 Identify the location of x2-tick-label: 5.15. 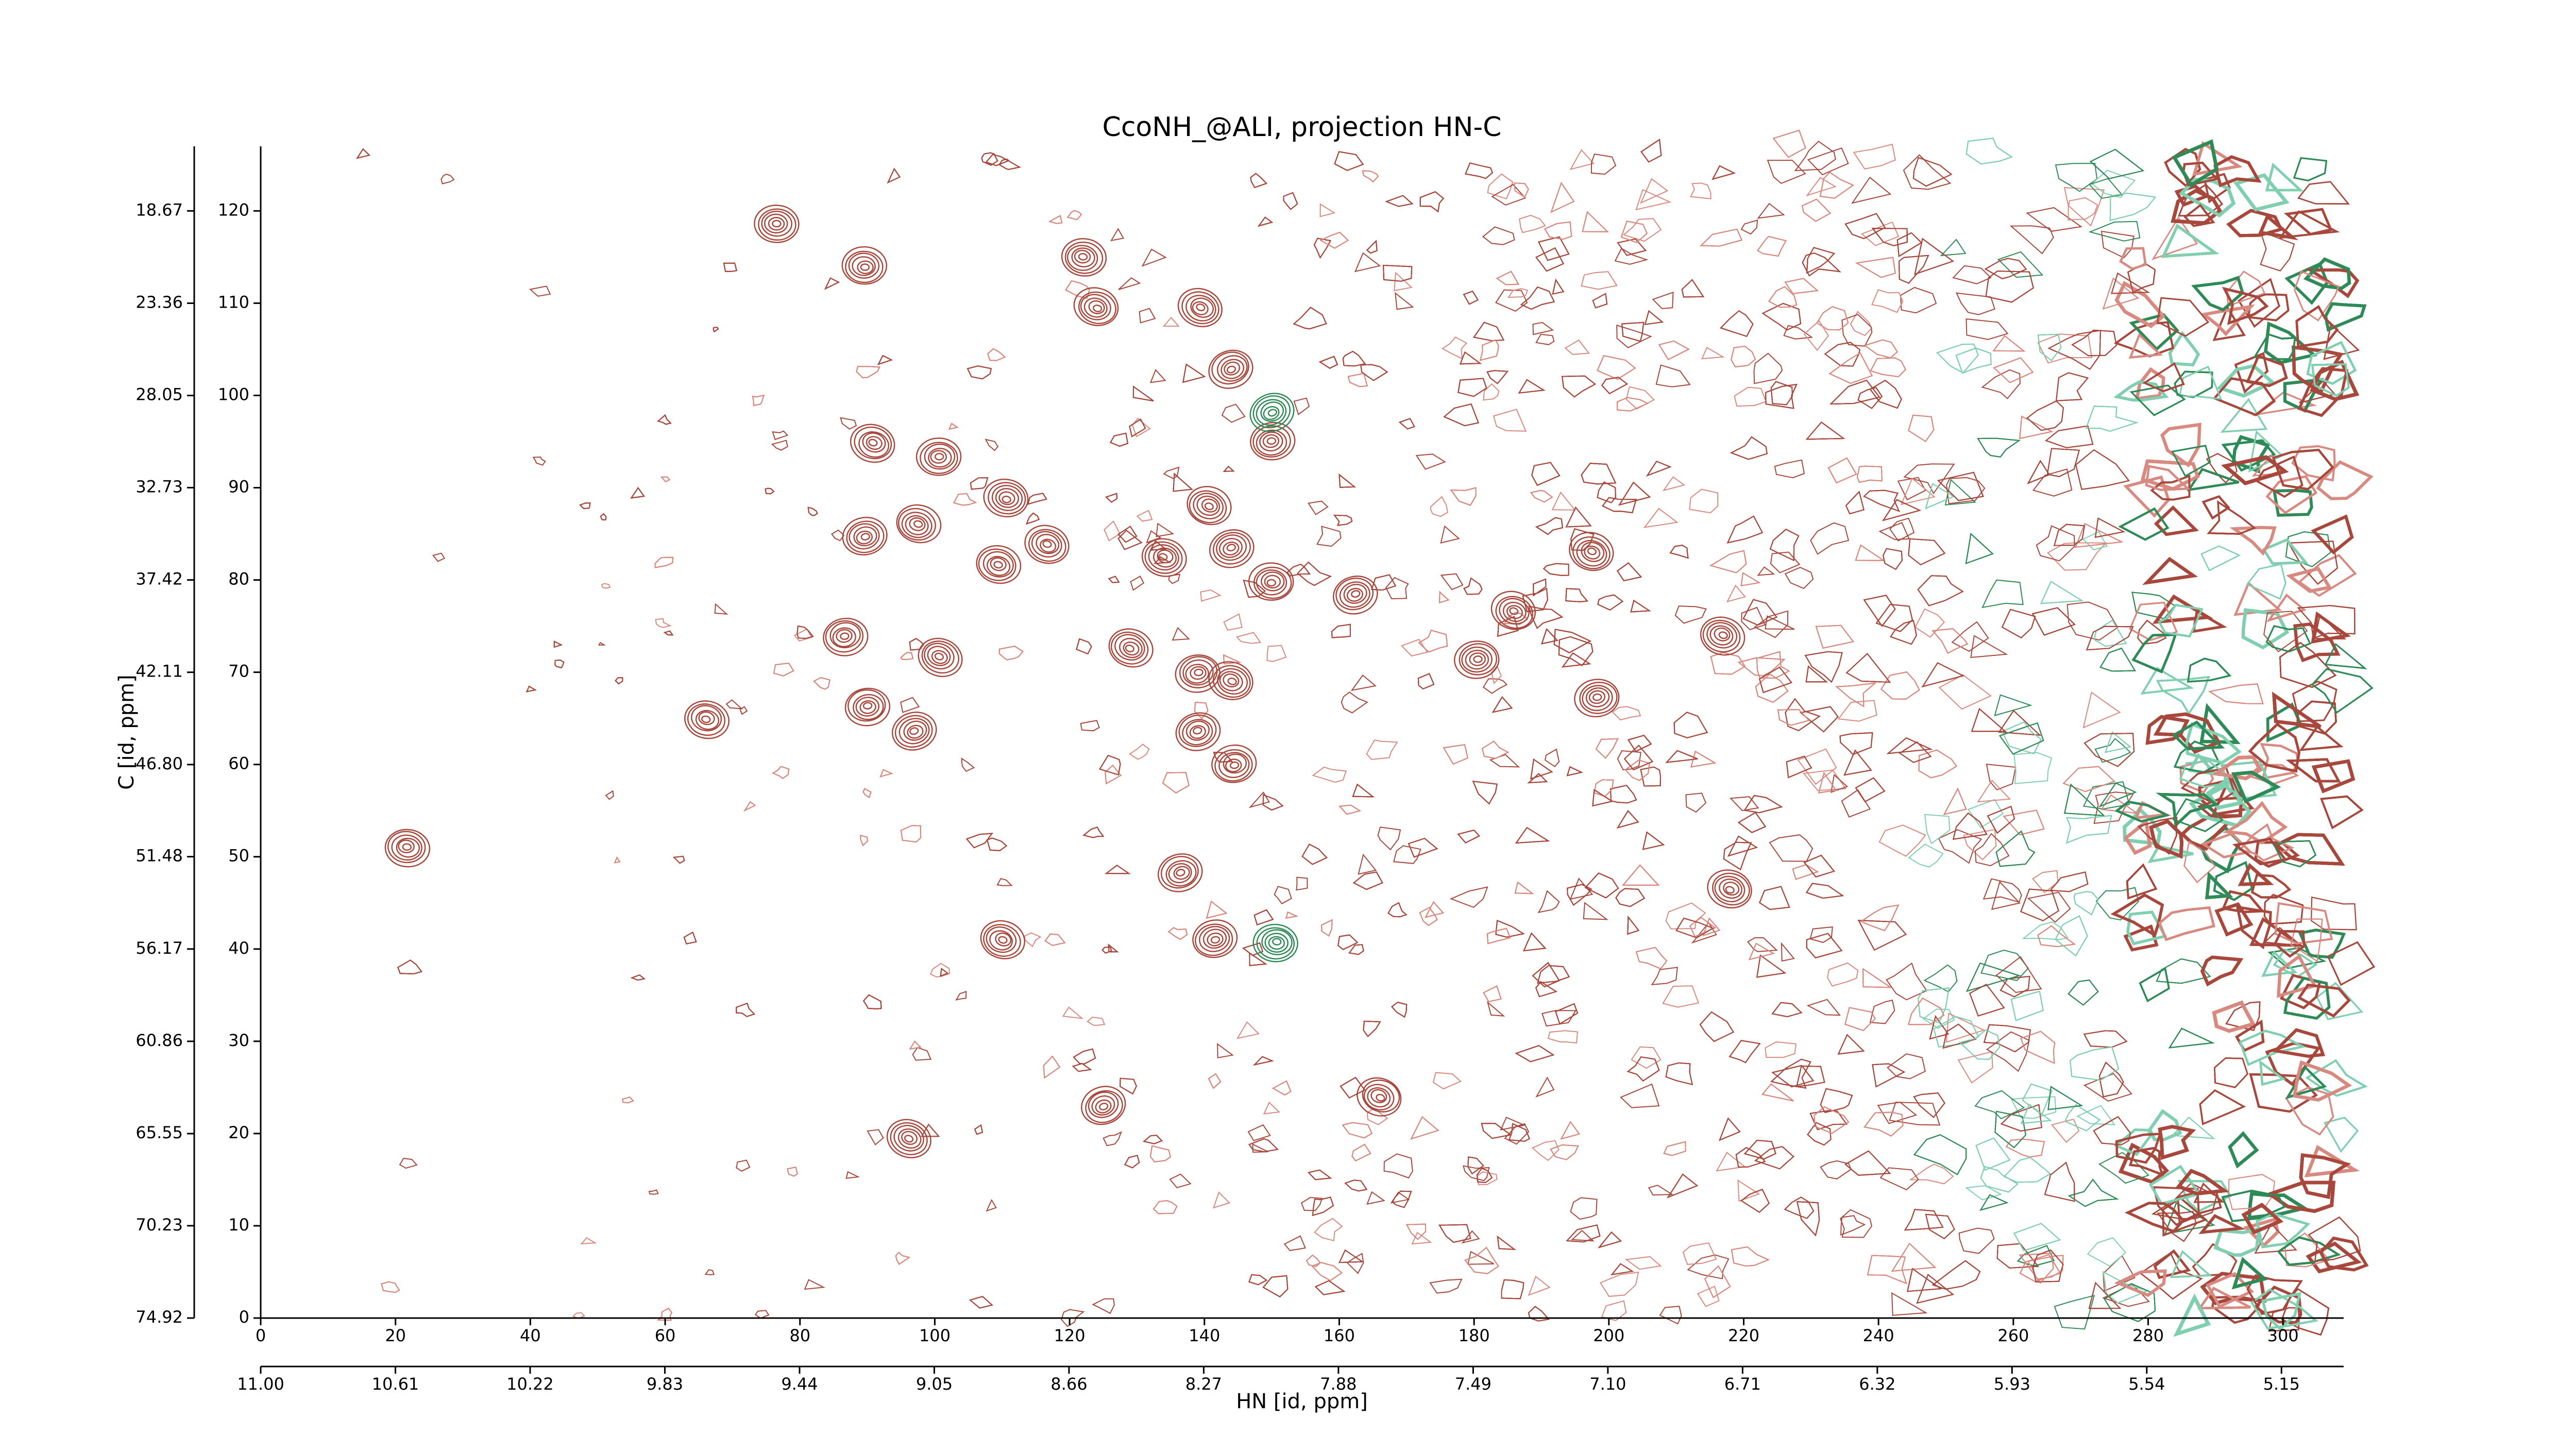
(2281, 1384).